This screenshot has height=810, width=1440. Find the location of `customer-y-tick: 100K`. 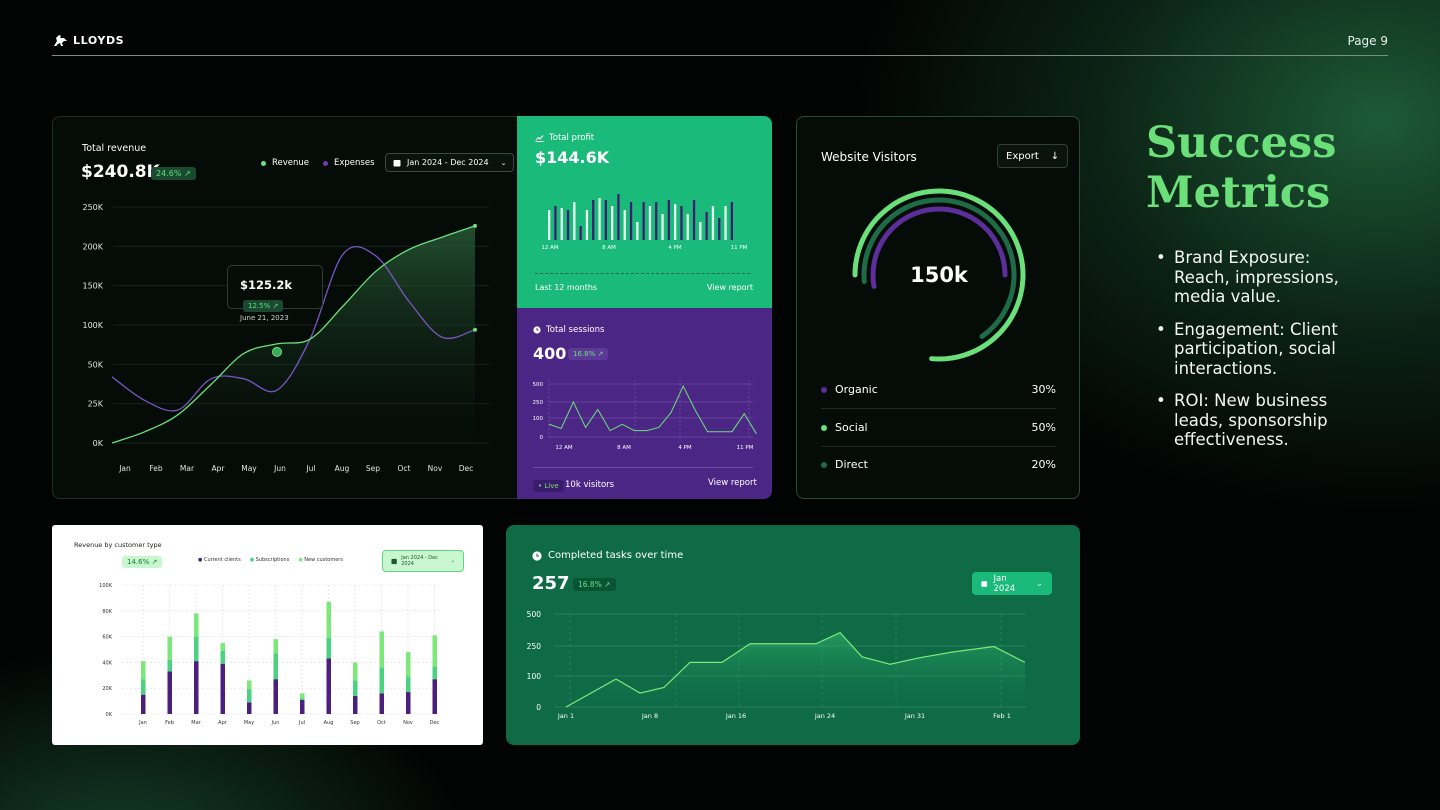

customer-y-tick: 100K is located at coordinates (106, 586).